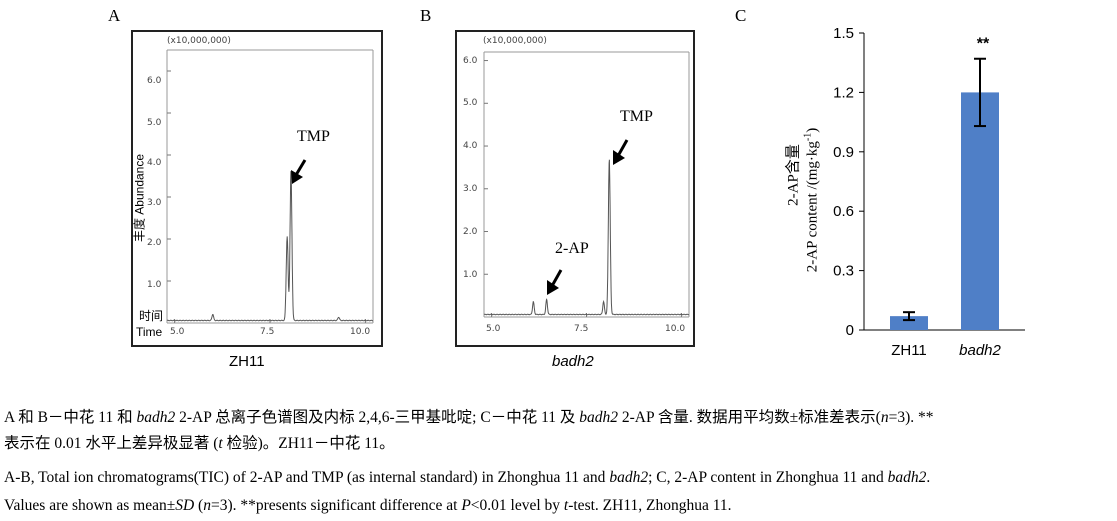  Describe the element at coordinates (843, 211) in the screenshot. I see `y-tick-label: 0.6` at that location.